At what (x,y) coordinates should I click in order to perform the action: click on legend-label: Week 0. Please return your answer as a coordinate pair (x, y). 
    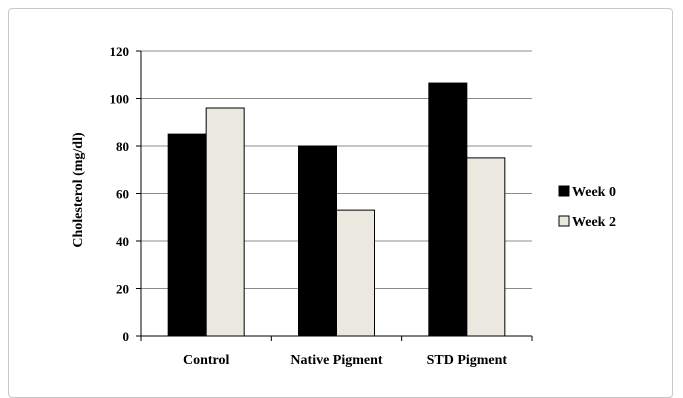
    Looking at the image, I should click on (594, 192).